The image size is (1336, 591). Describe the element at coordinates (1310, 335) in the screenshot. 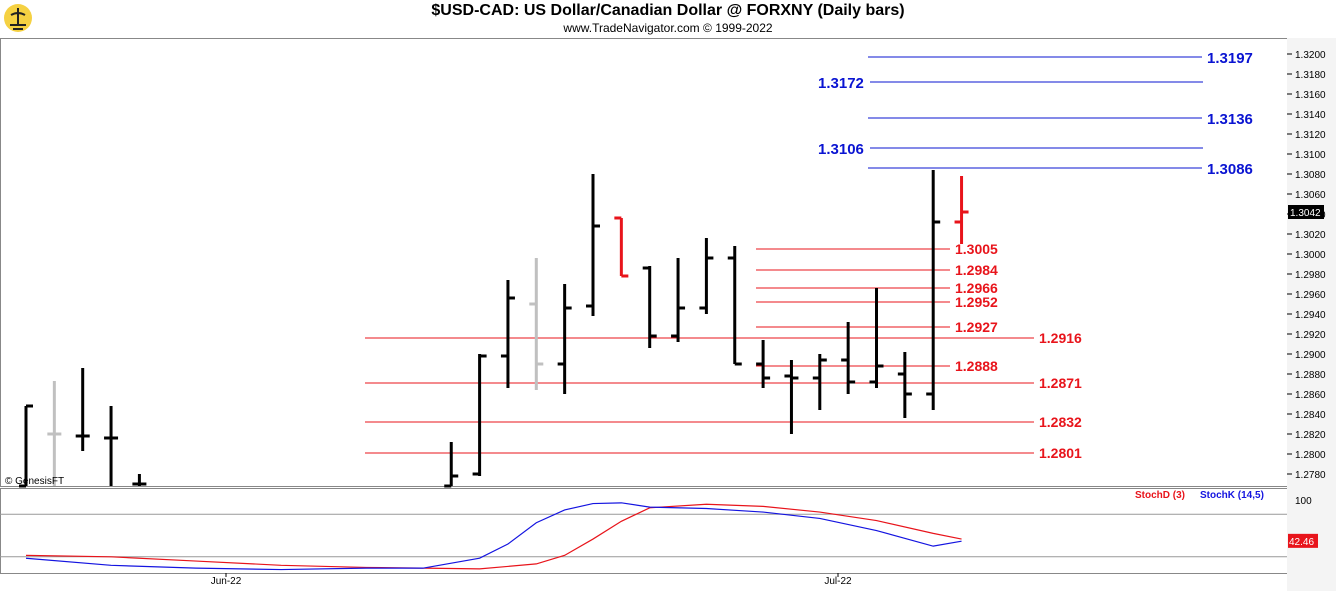

I see `y-tick-label: 1.2920` at that location.